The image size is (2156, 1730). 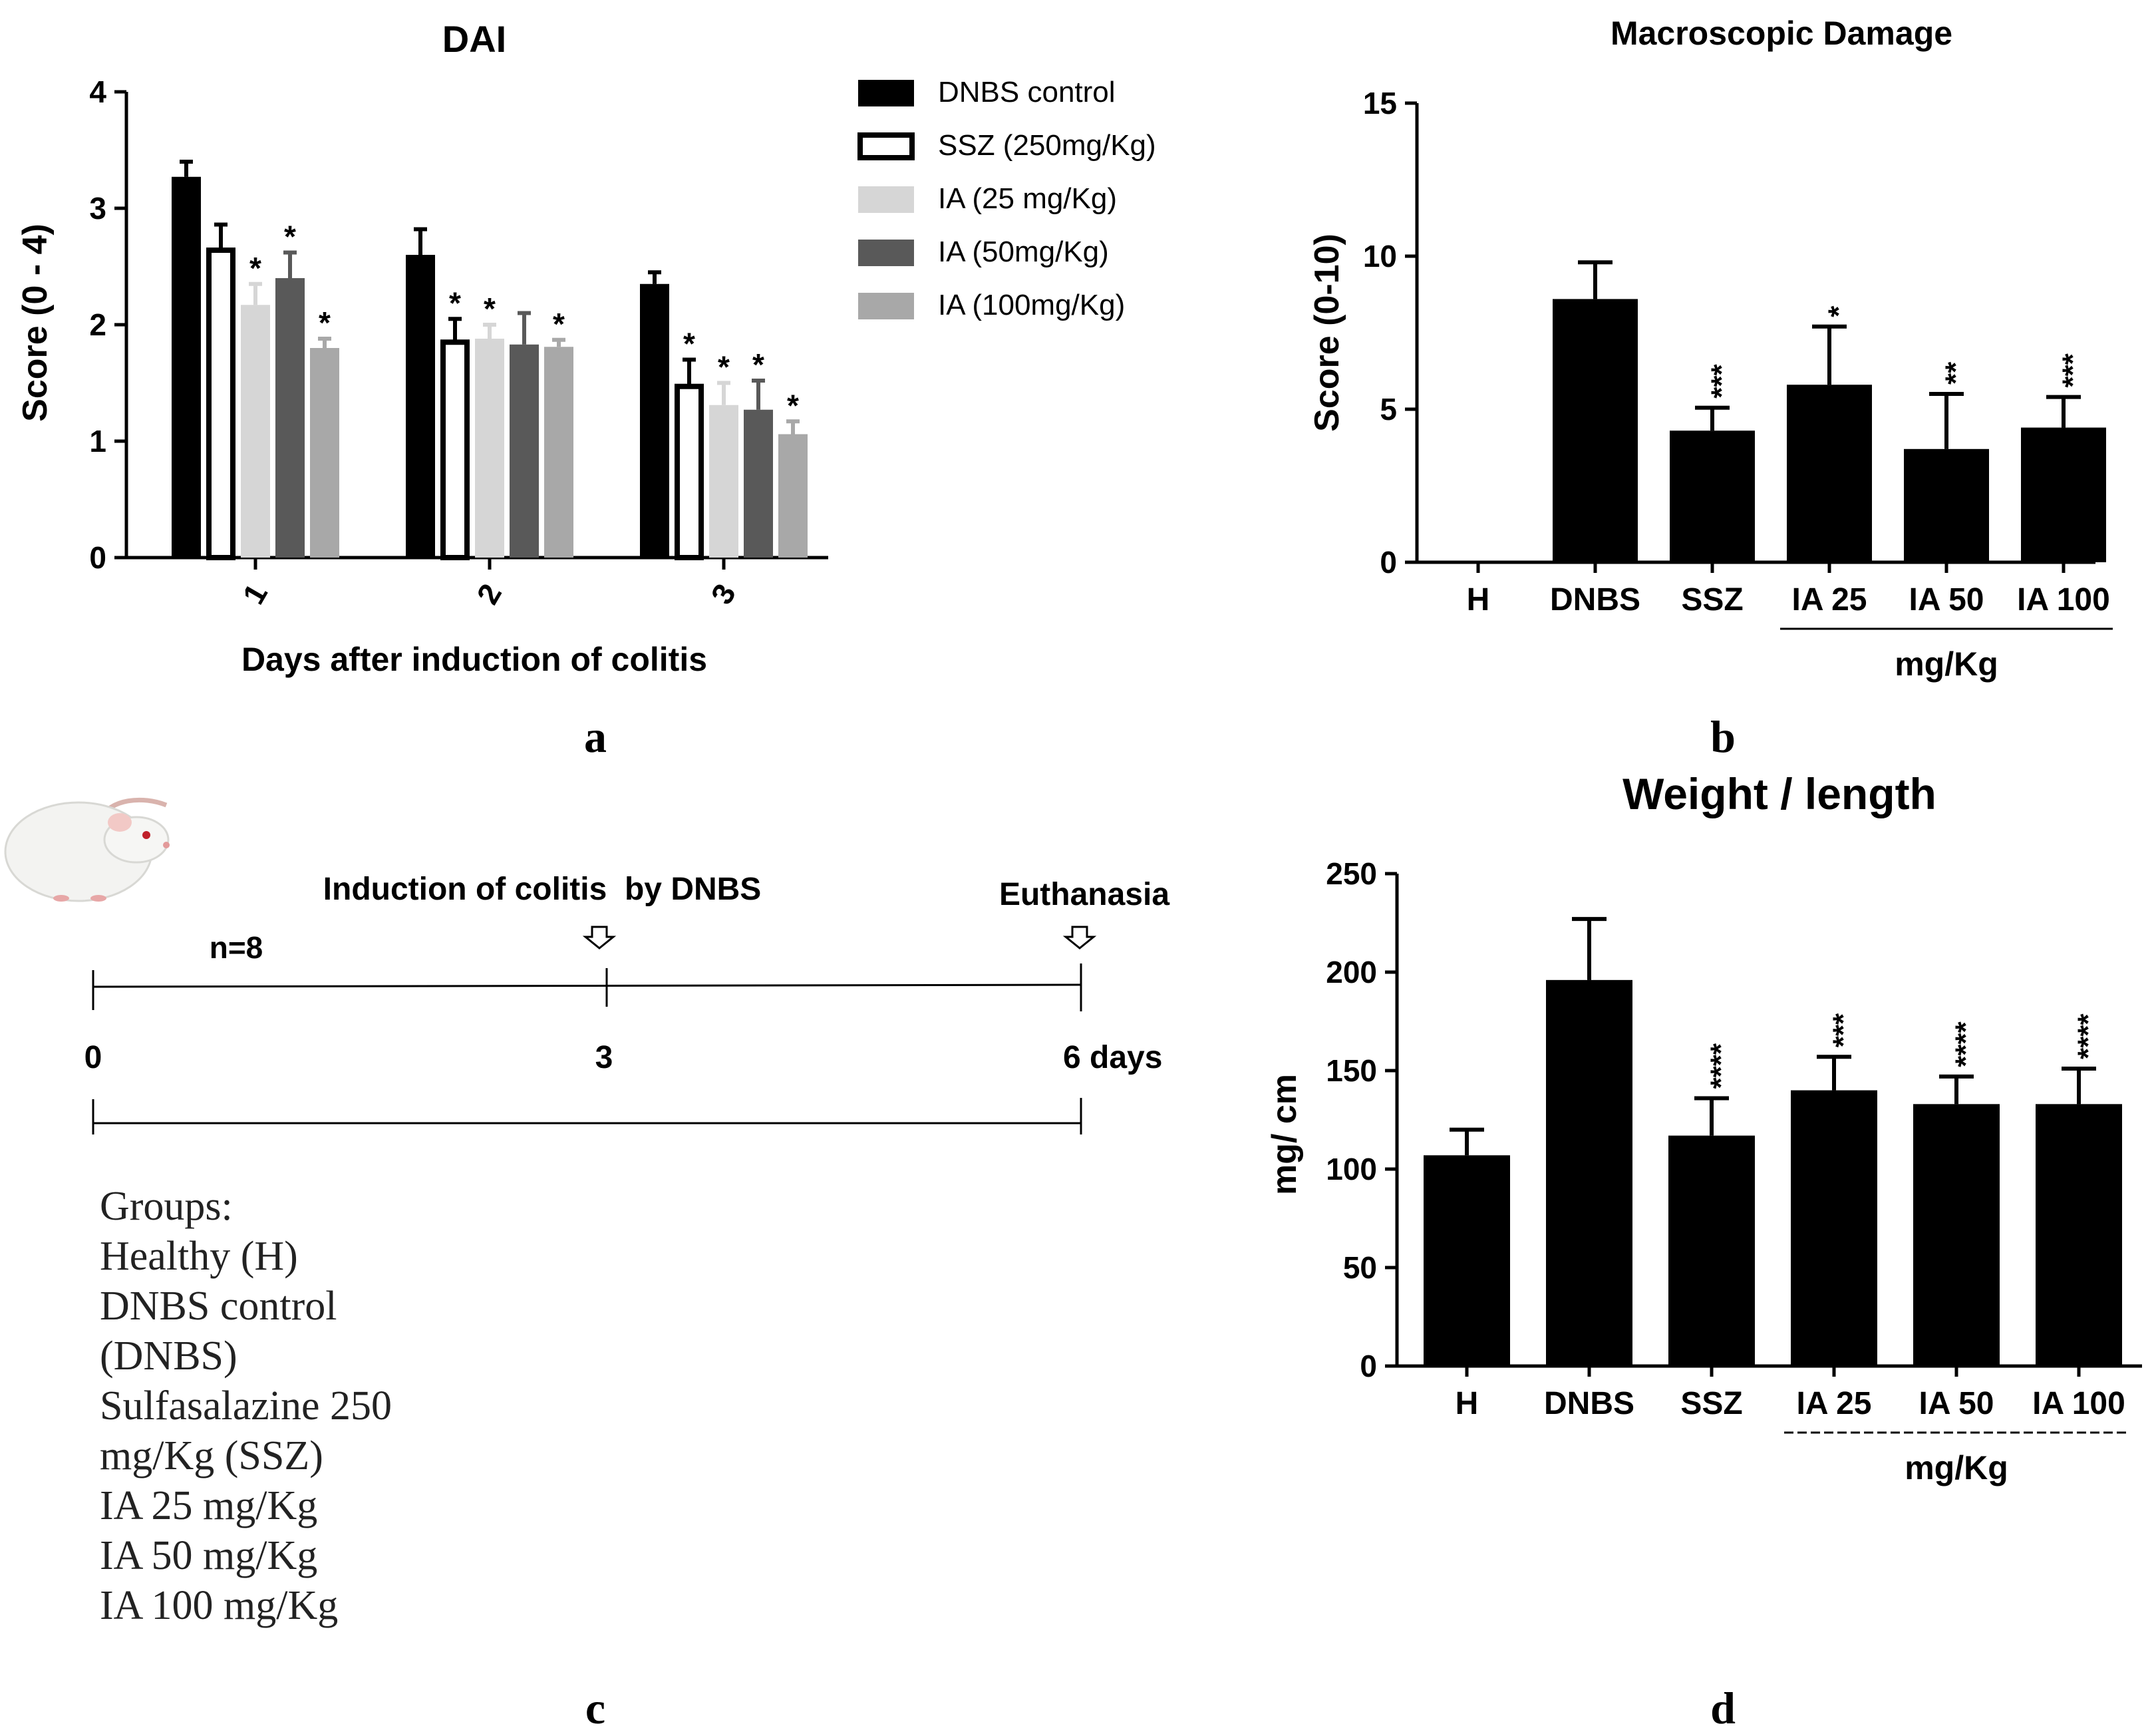 I want to click on rat-foot, so click(x=98, y=898).